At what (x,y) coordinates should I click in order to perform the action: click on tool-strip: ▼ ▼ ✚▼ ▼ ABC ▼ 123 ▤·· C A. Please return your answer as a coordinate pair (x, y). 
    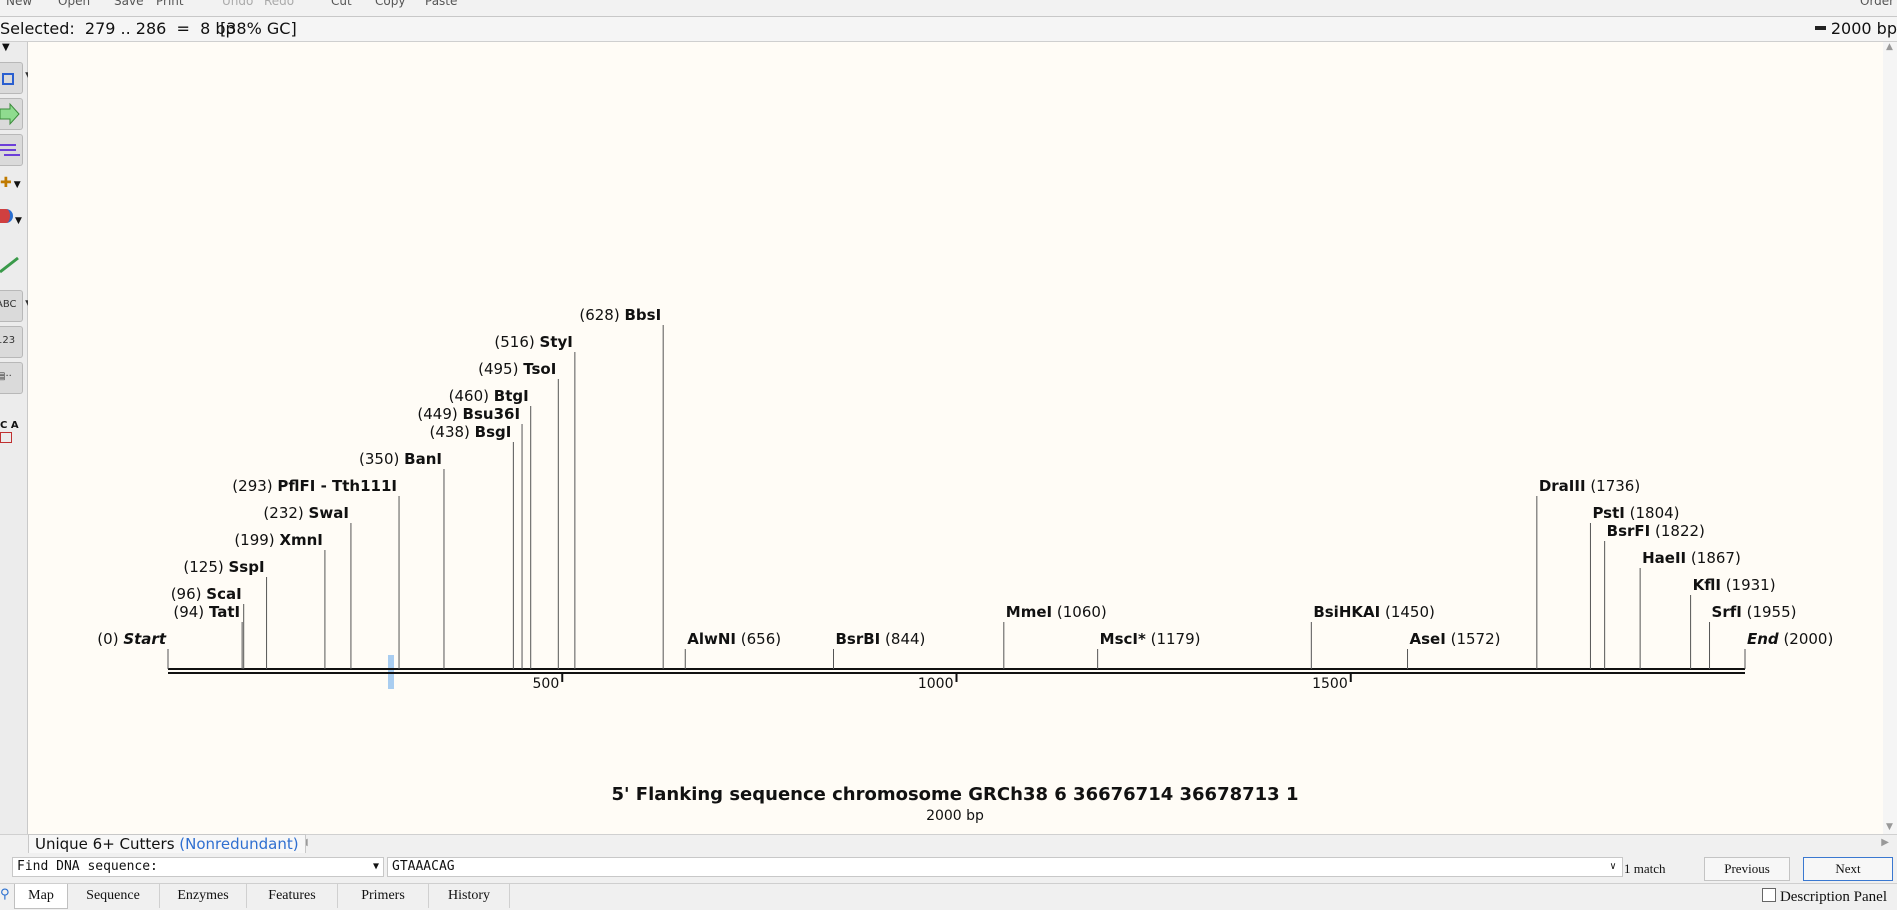
    Looking at the image, I should click on (16, 438).